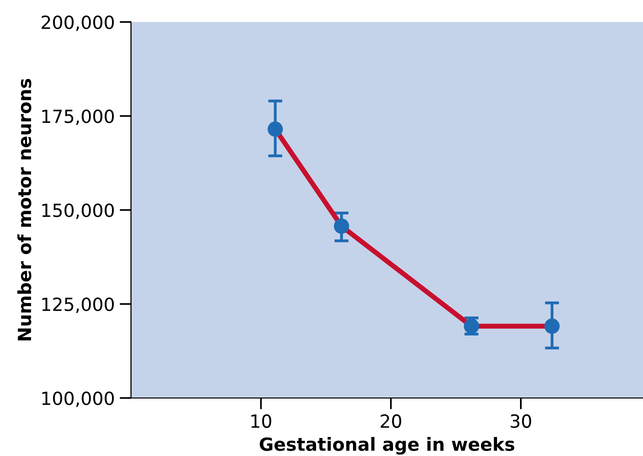  Describe the element at coordinates (261, 421) in the screenshot. I see `x-tick-label: 10` at that location.